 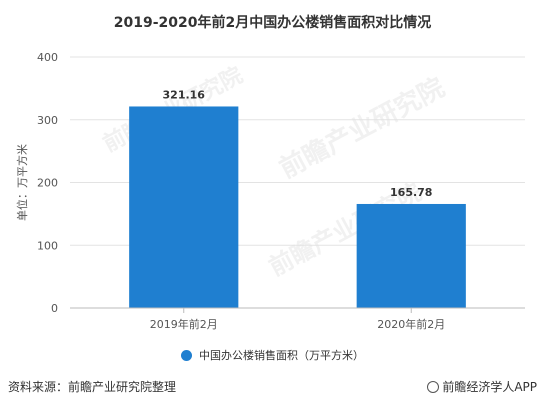 I want to click on legend: 中国办公楼销售面积（万平方米）, so click(x=272, y=355).